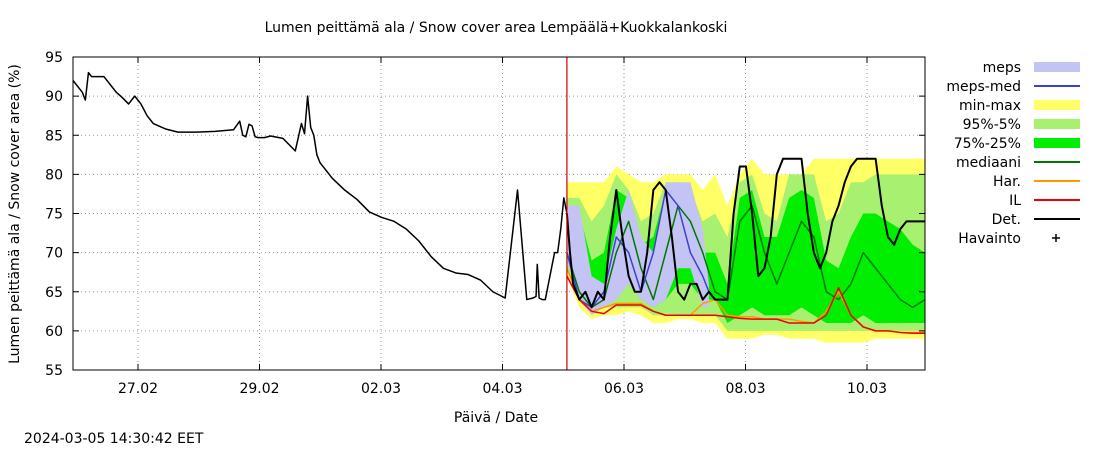 This screenshot has height=450, width=1100. I want to click on legend-label: 75%-25%, so click(987, 144).